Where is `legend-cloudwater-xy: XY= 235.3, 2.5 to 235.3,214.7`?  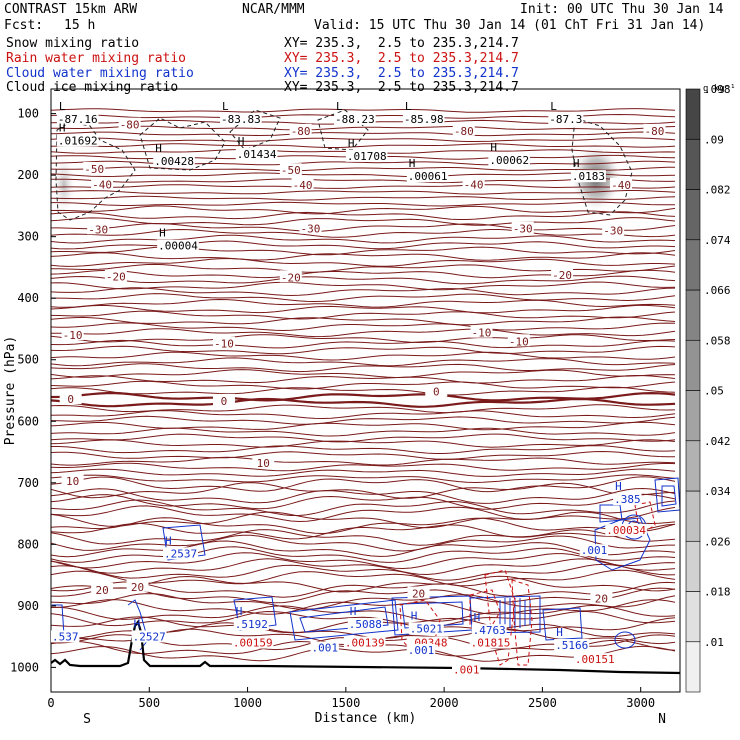
legend-cloudwater-xy: XY= 235.3, 2.5 to 235.3,214.7 is located at coordinates (401, 73).